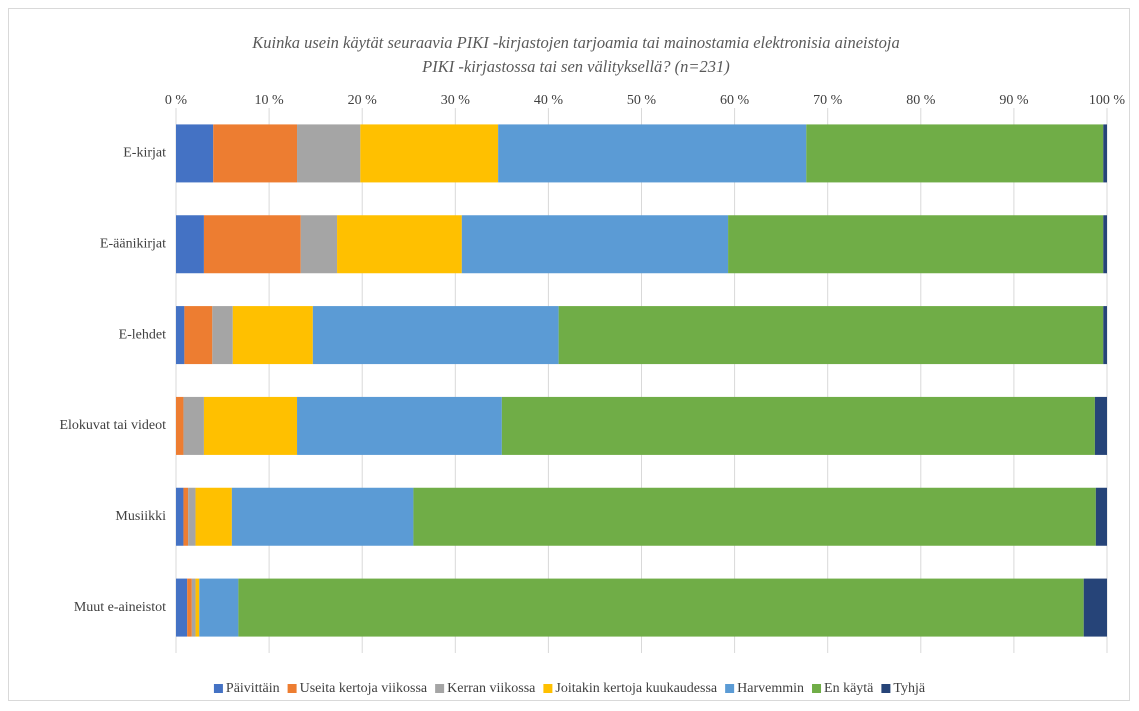  Describe the element at coordinates (144, 153) in the screenshot. I see `y-tick-label: E-kirjat` at that location.